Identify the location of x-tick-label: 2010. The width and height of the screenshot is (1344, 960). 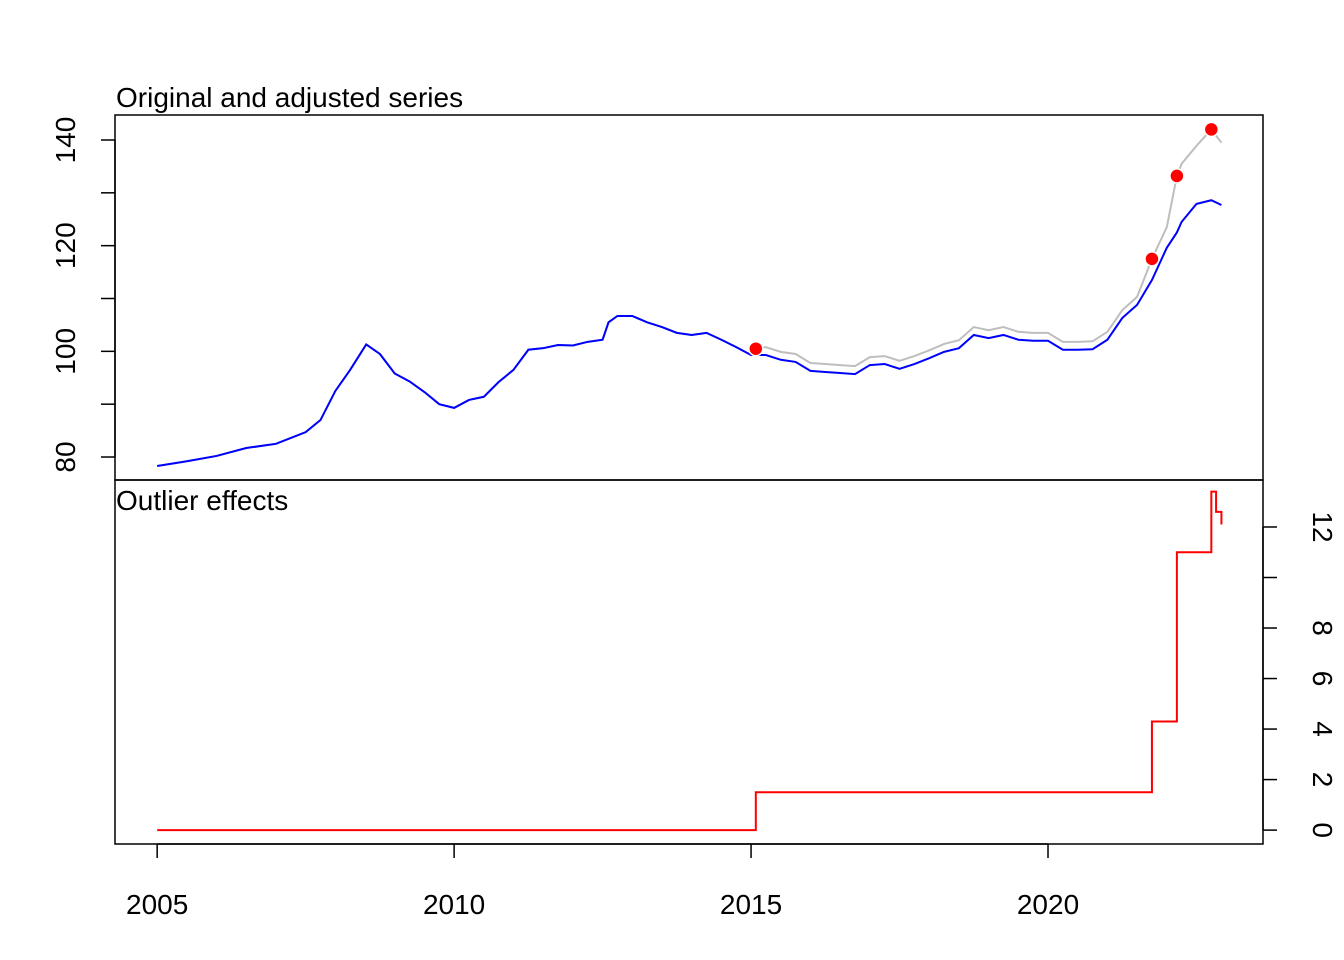
(454, 904).